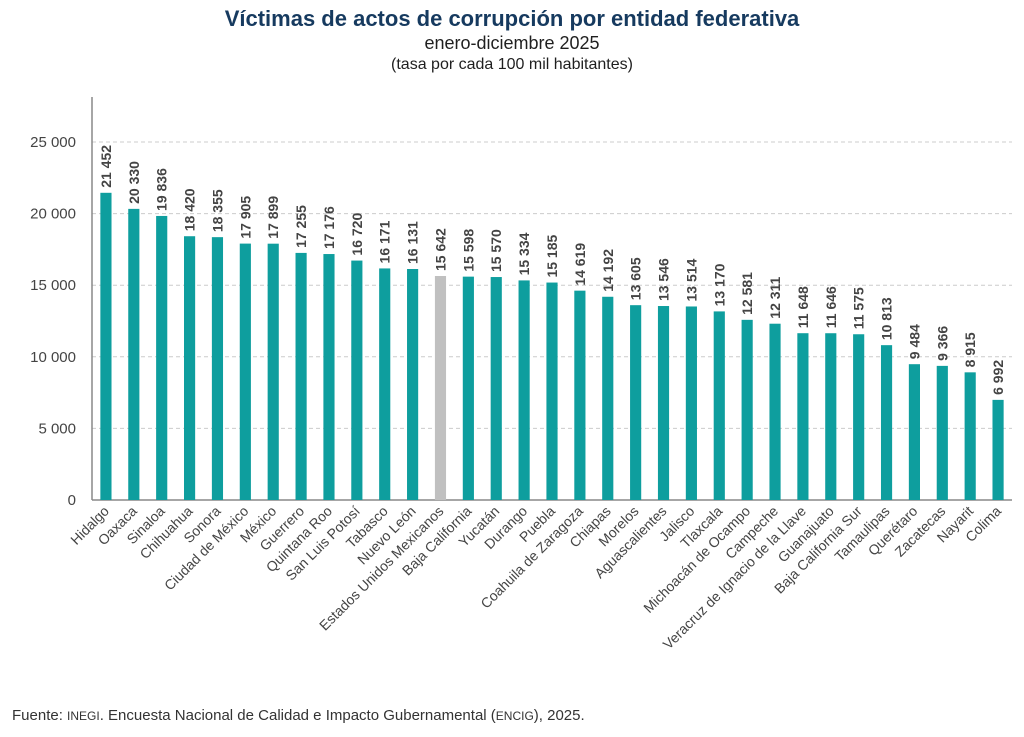  Describe the element at coordinates (385, 241) in the screenshot. I see `value-label: 16 171` at that location.